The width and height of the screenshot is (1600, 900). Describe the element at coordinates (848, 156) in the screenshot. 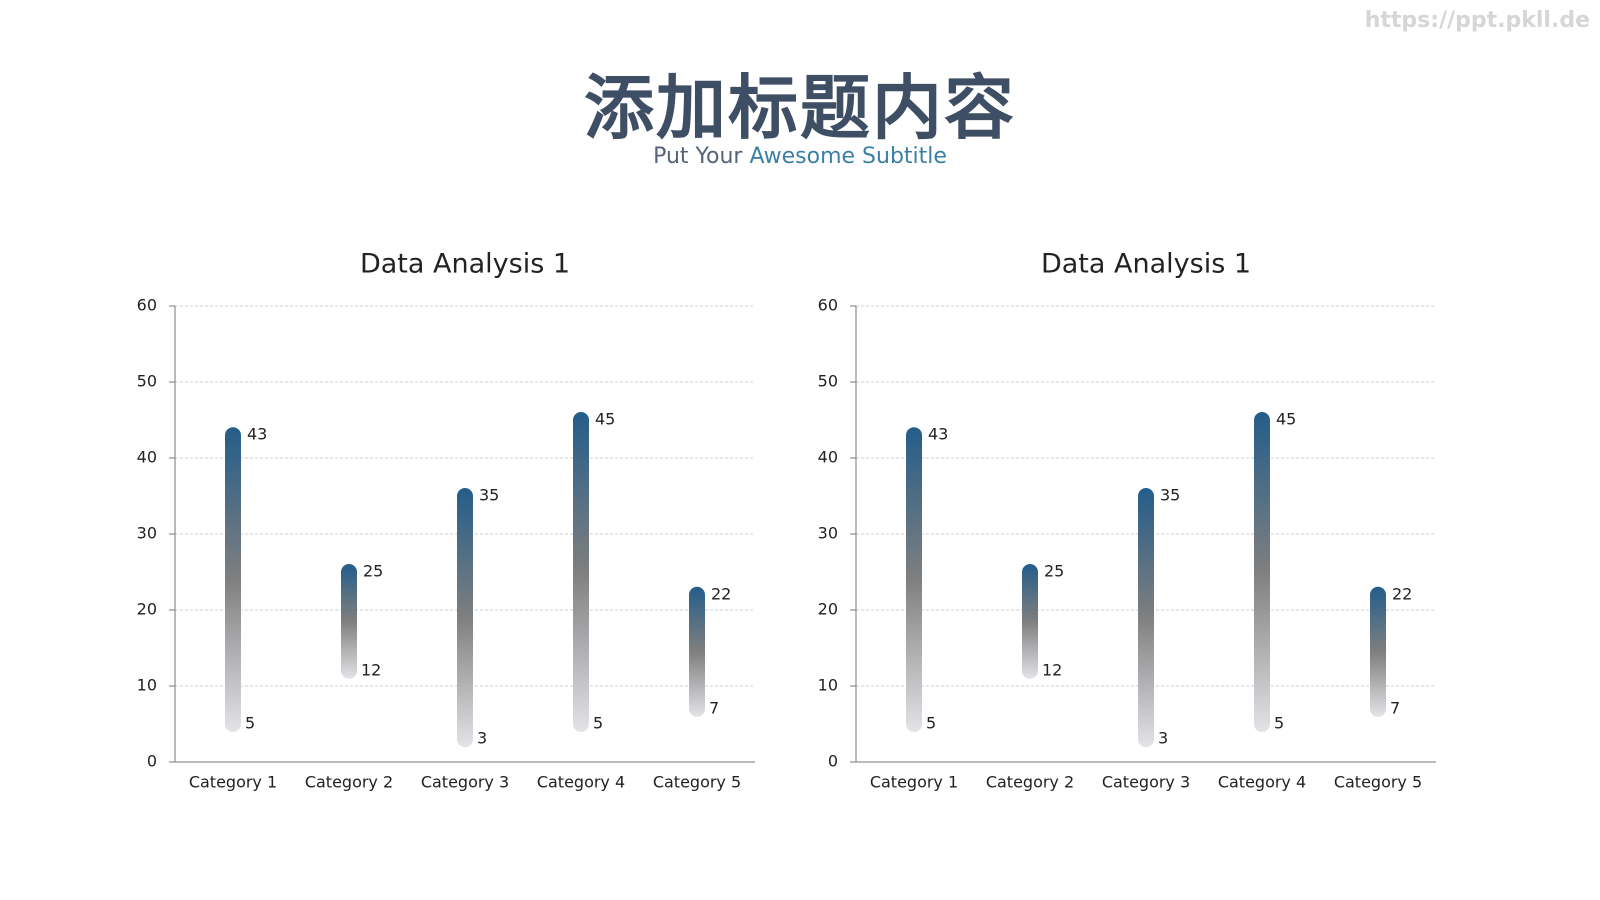

I see `subtitle-highlight: Awesome Subtitle` at that location.